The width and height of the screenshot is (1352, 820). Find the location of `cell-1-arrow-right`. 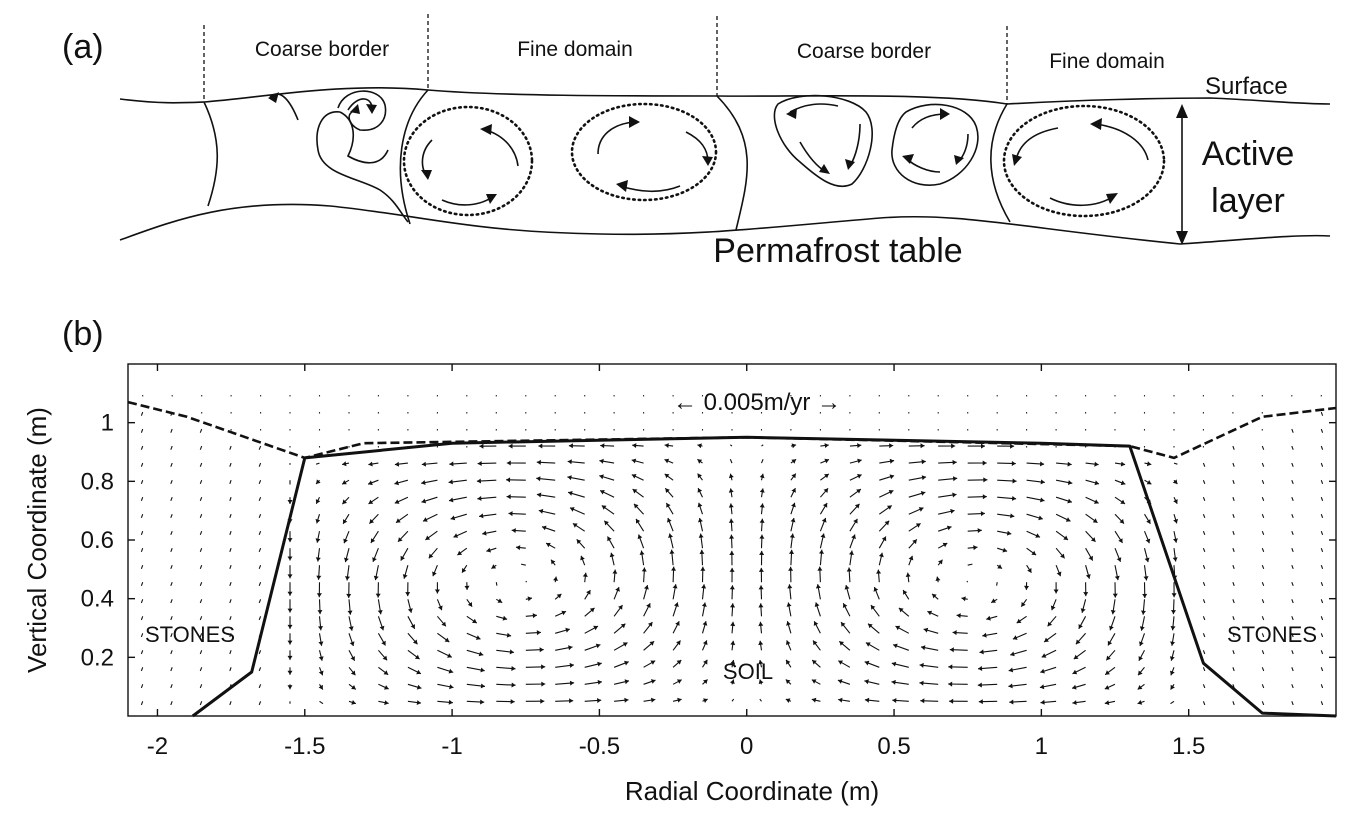

cell-1-arrow-right is located at coordinates (502, 148).